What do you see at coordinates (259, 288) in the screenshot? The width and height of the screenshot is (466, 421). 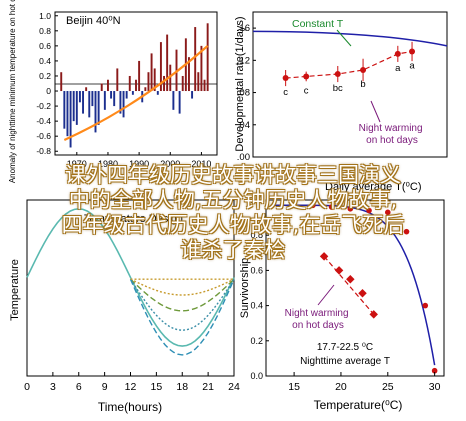 I see `panel-d-y-ticks: 1.0 0.8 0.6 0.4 0.2 0.0` at bounding box center [259, 288].